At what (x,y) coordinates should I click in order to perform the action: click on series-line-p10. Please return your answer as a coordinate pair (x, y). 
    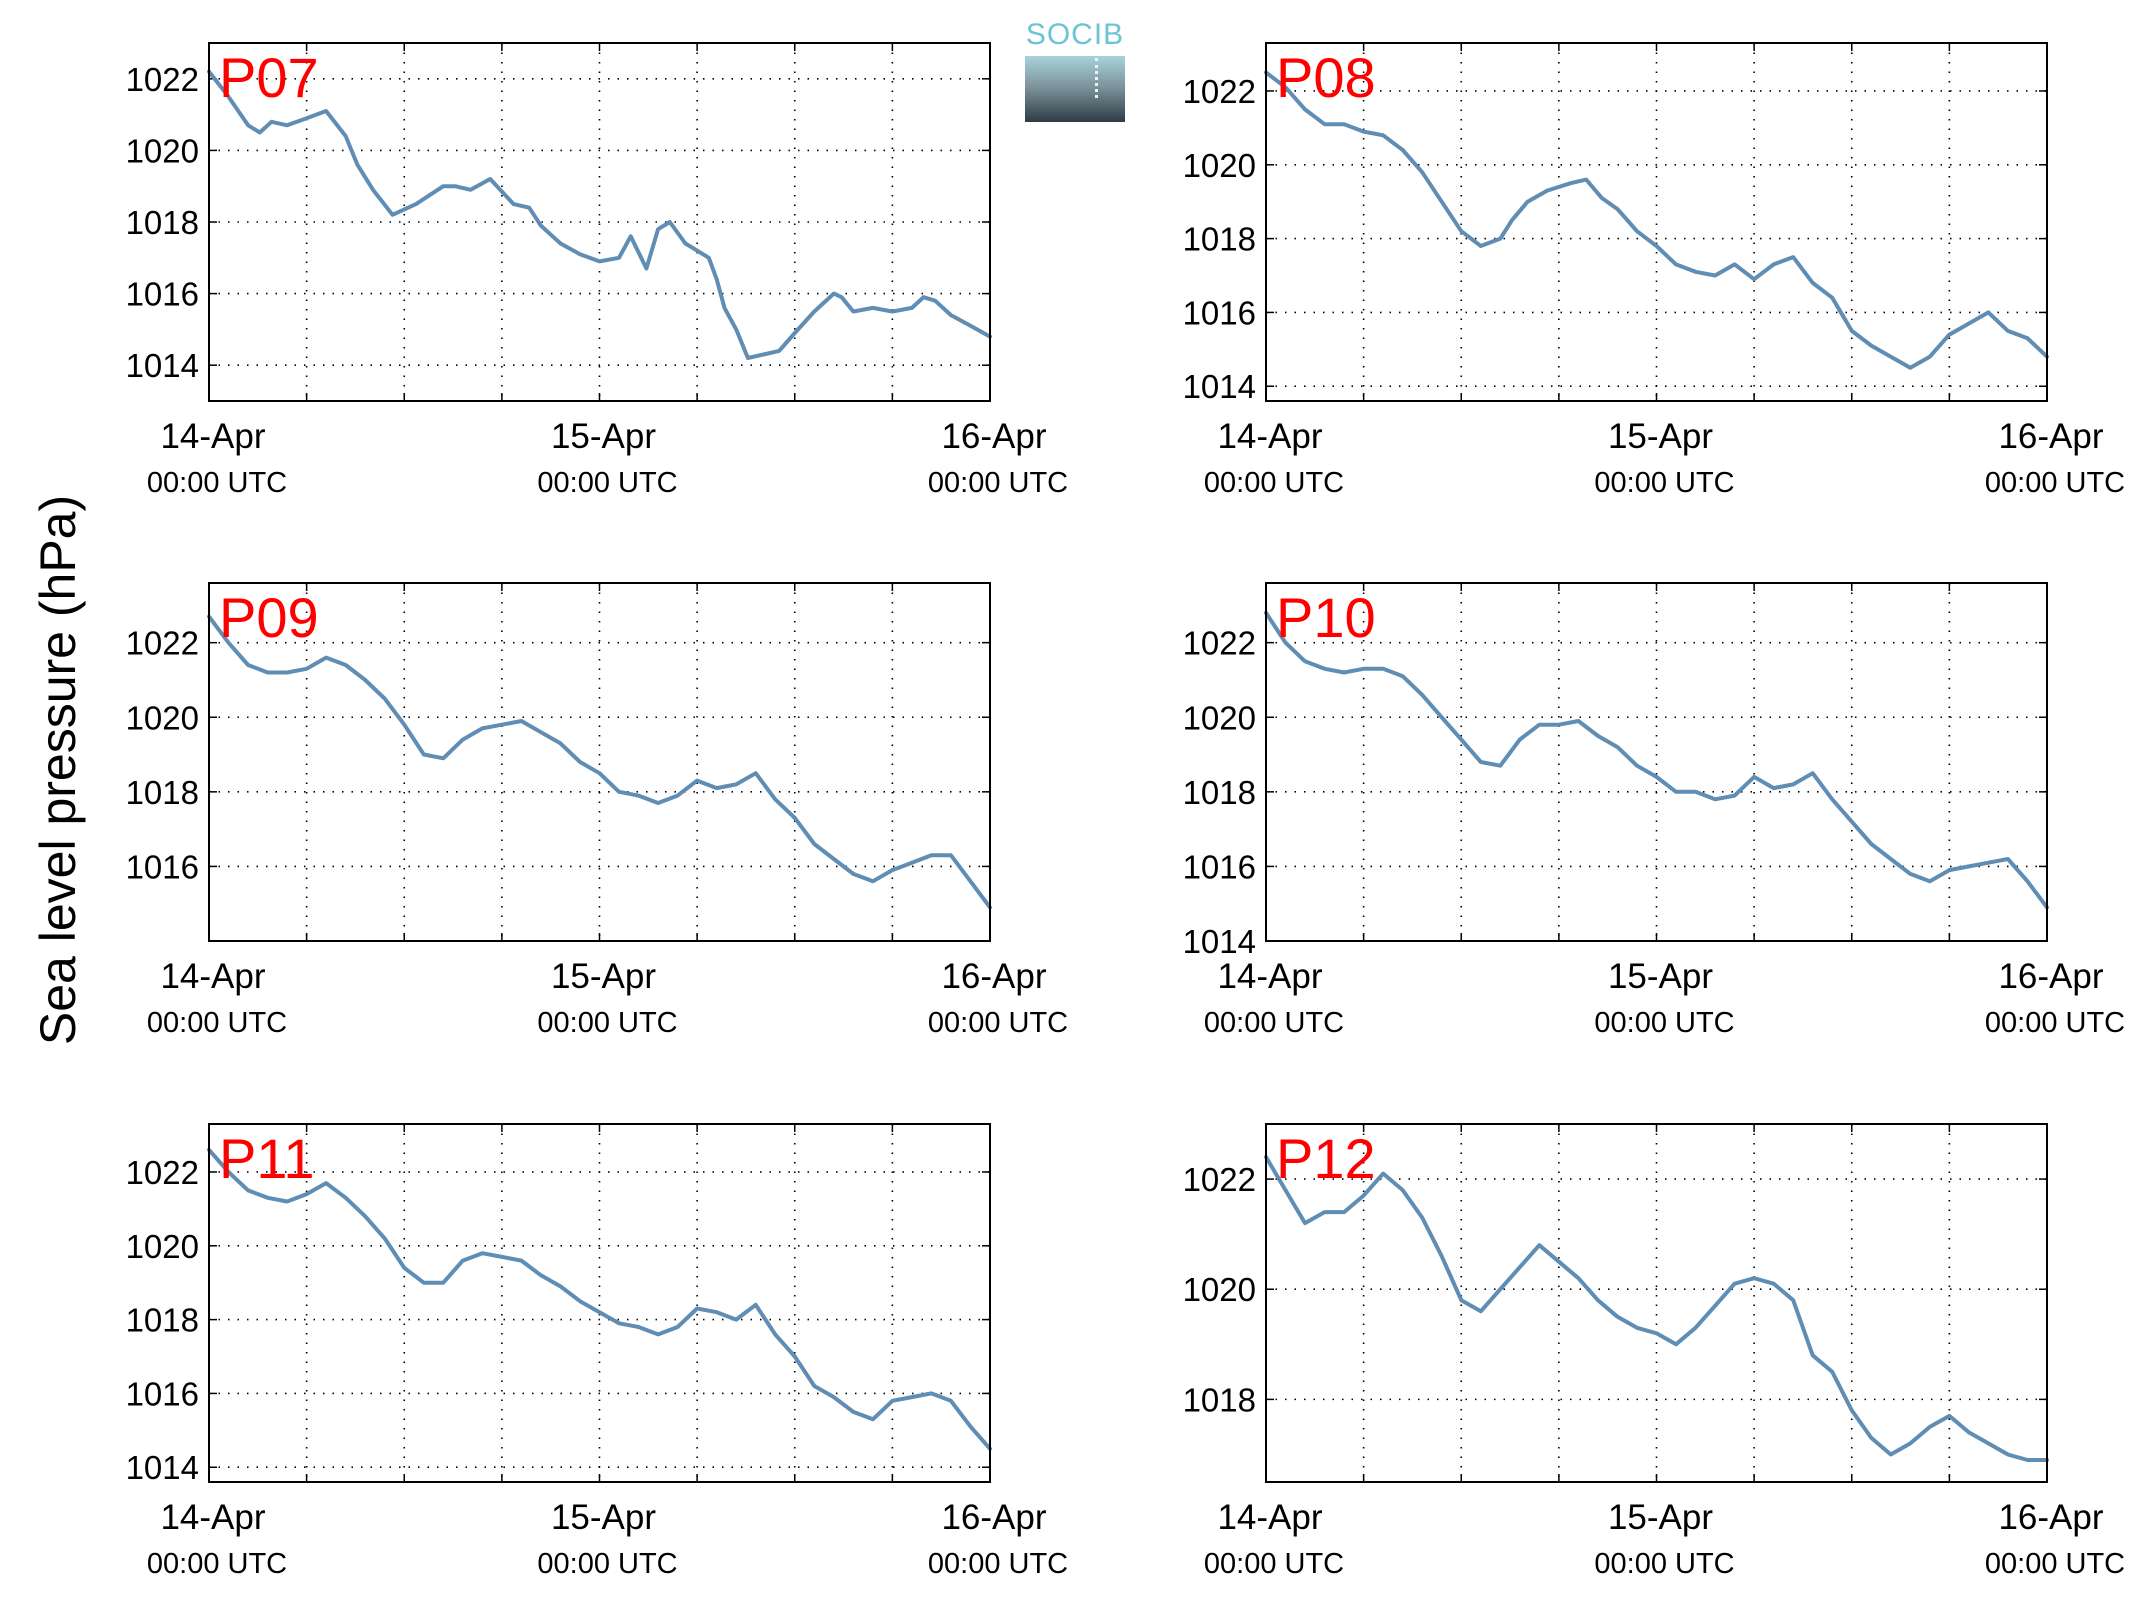
    Looking at the image, I should click on (1656, 760).